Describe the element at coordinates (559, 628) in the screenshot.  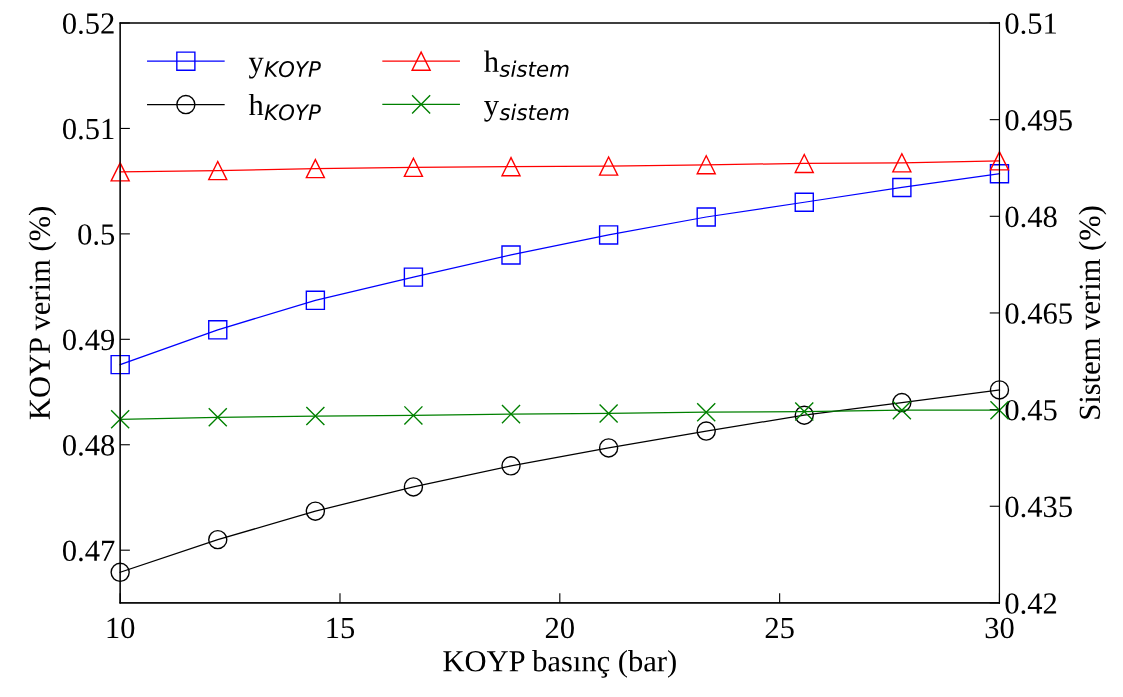
I see `x-tick-label: 20` at that location.